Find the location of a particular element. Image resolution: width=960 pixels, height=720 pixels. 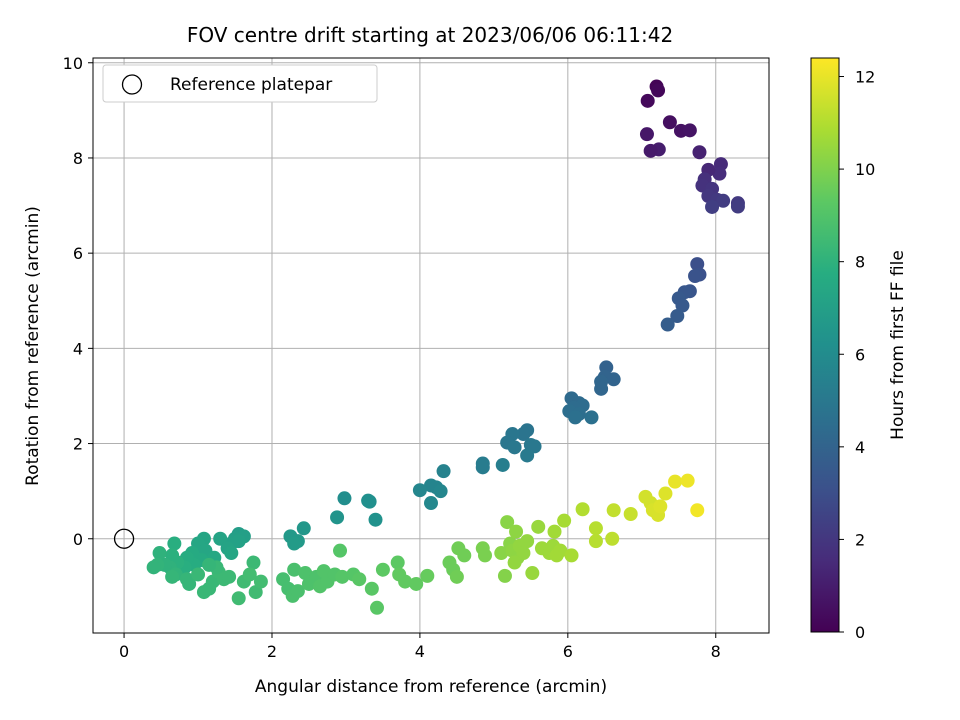

y-axis-label: Rotation from reference (arcmin) is located at coordinates (33, 346).